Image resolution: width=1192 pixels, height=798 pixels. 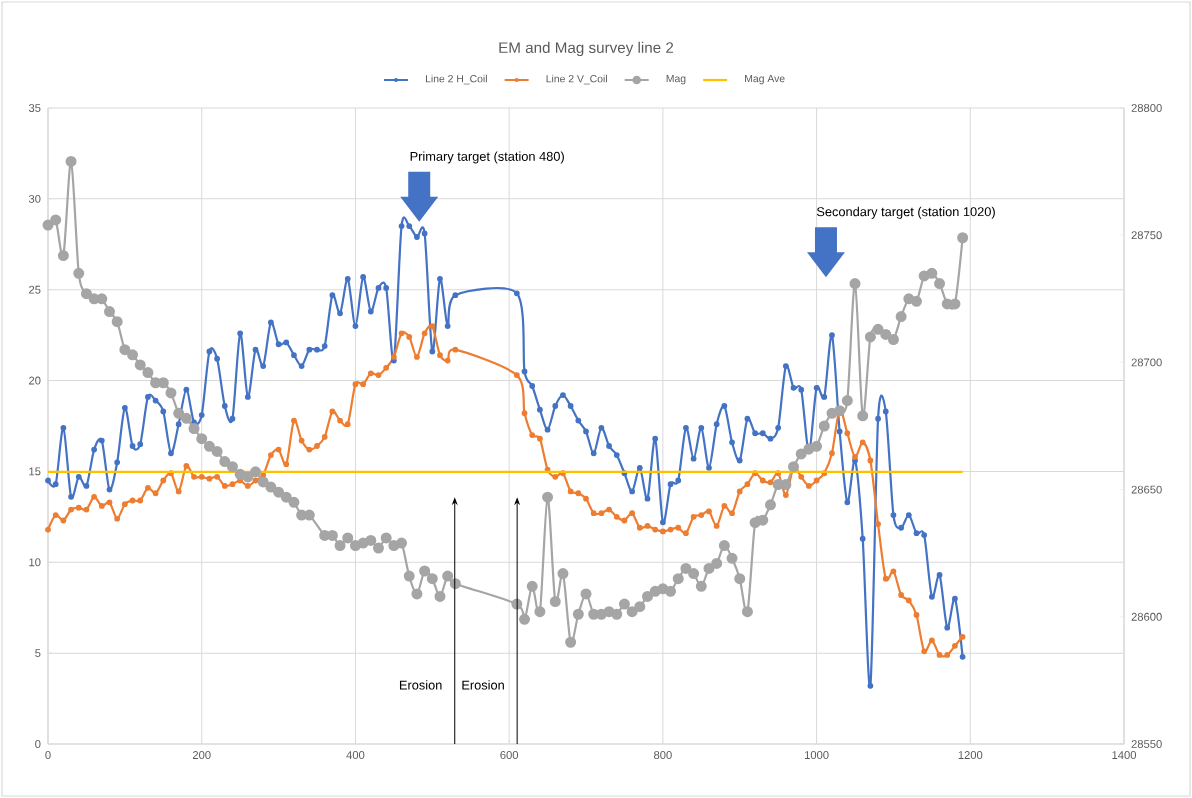 What do you see at coordinates (35, 471) in the screenshot?
I see `y-tick-label: 15` at bounding box center [35, 471].